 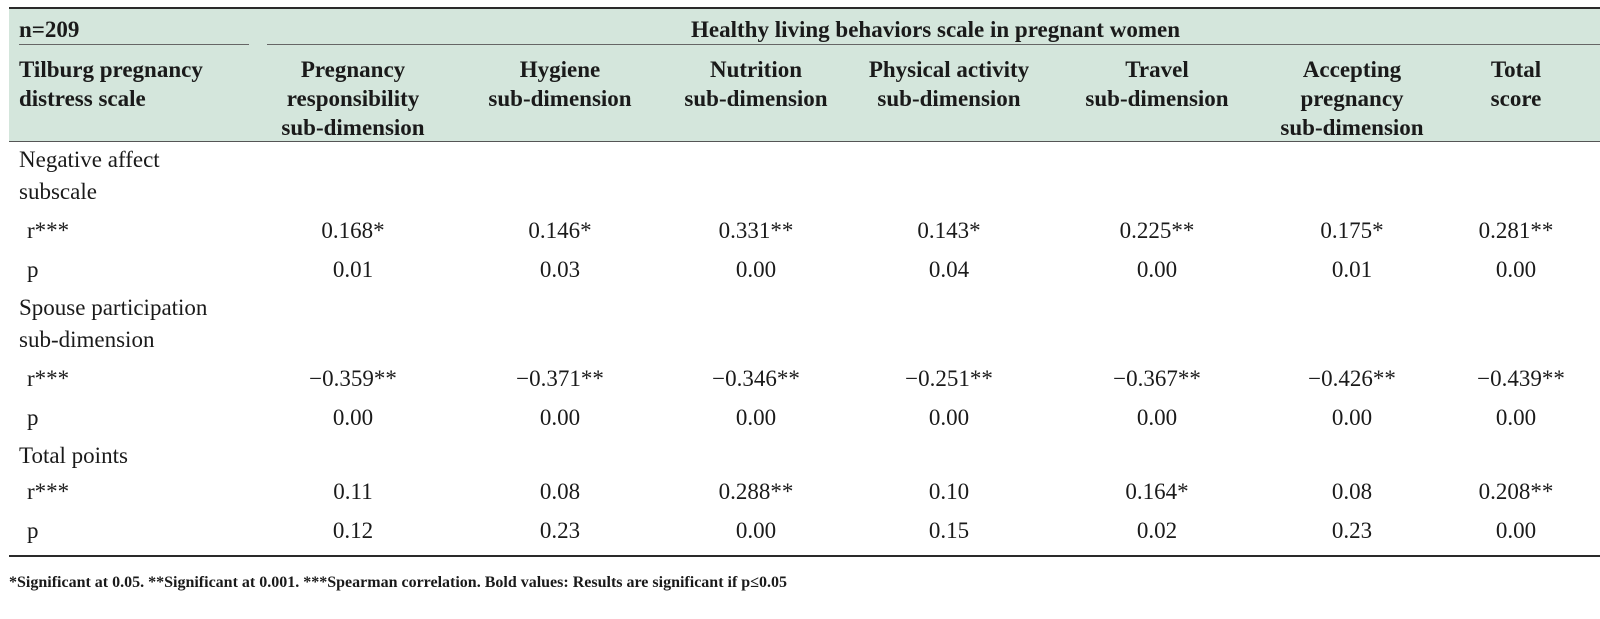 What do you see at coordinates (1516, 491) in the screenshot?
I see `table-cell: 0.208**` at bounding box center [1516, 491].